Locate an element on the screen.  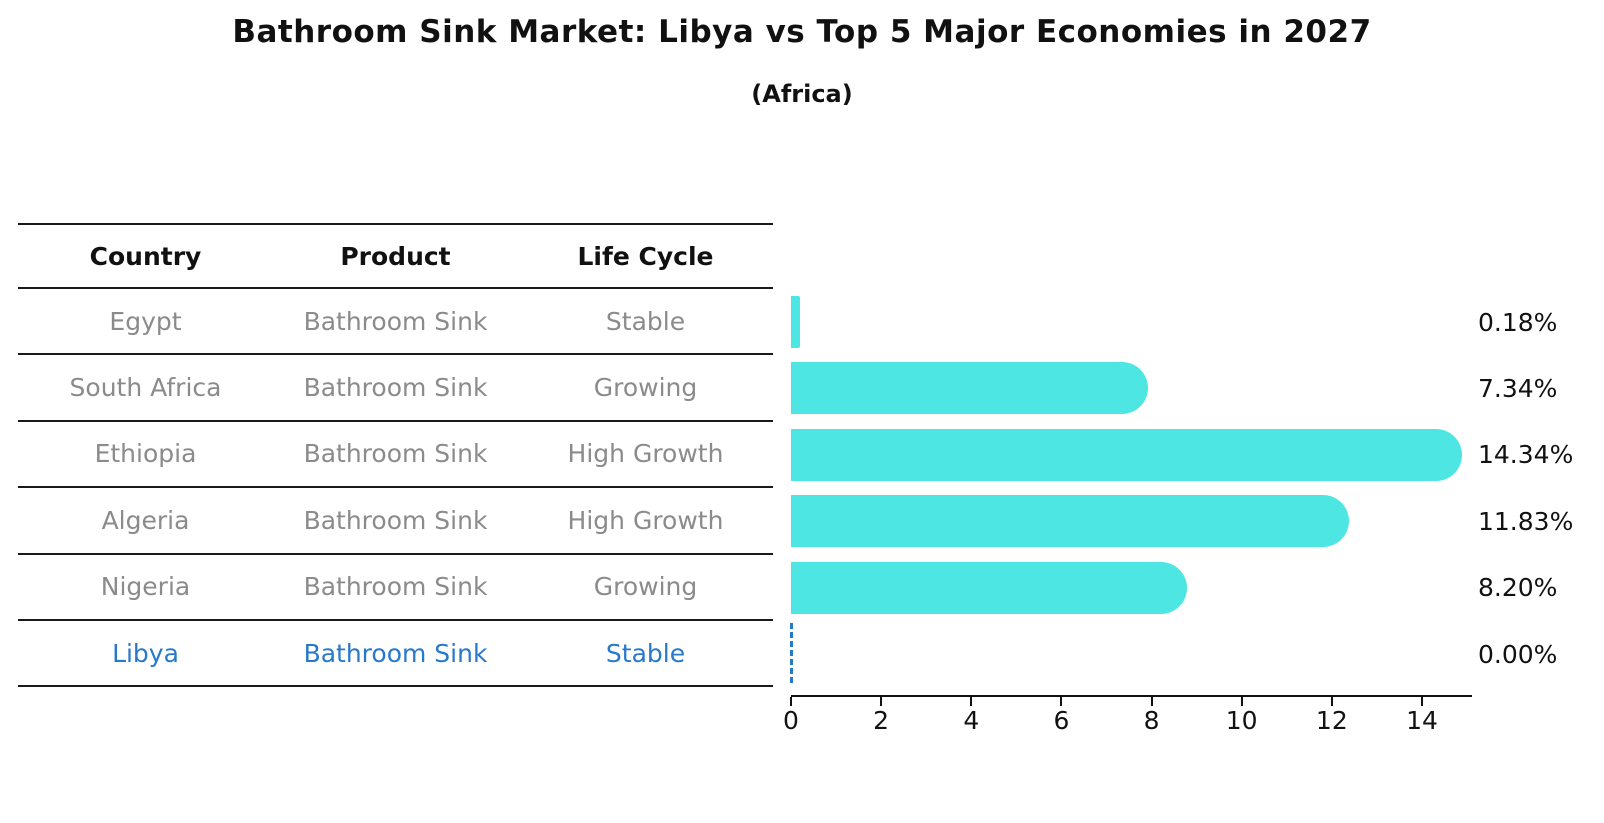
x-tick-label: 4 is located at coordinates (971, 720).